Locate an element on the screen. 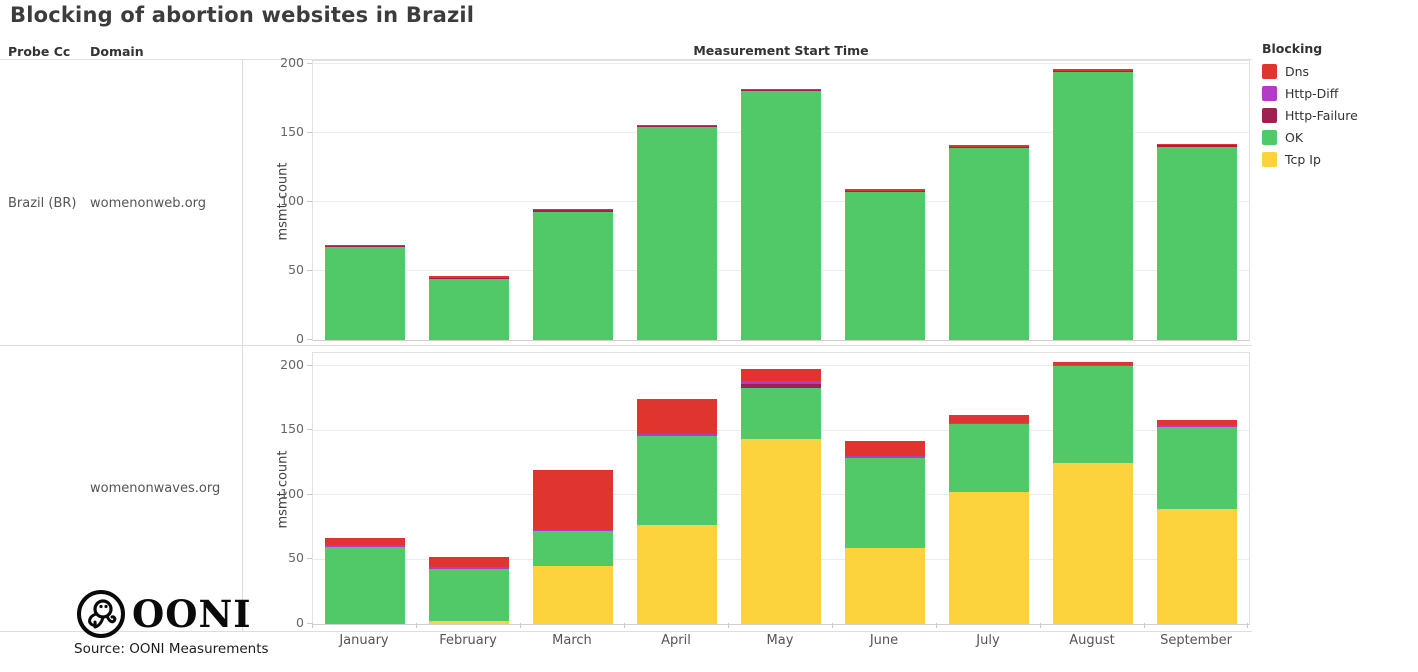 The height and width of the screenshot is (672, 1418). legend-item-ok: OK is located at coordinates (1310, 137).